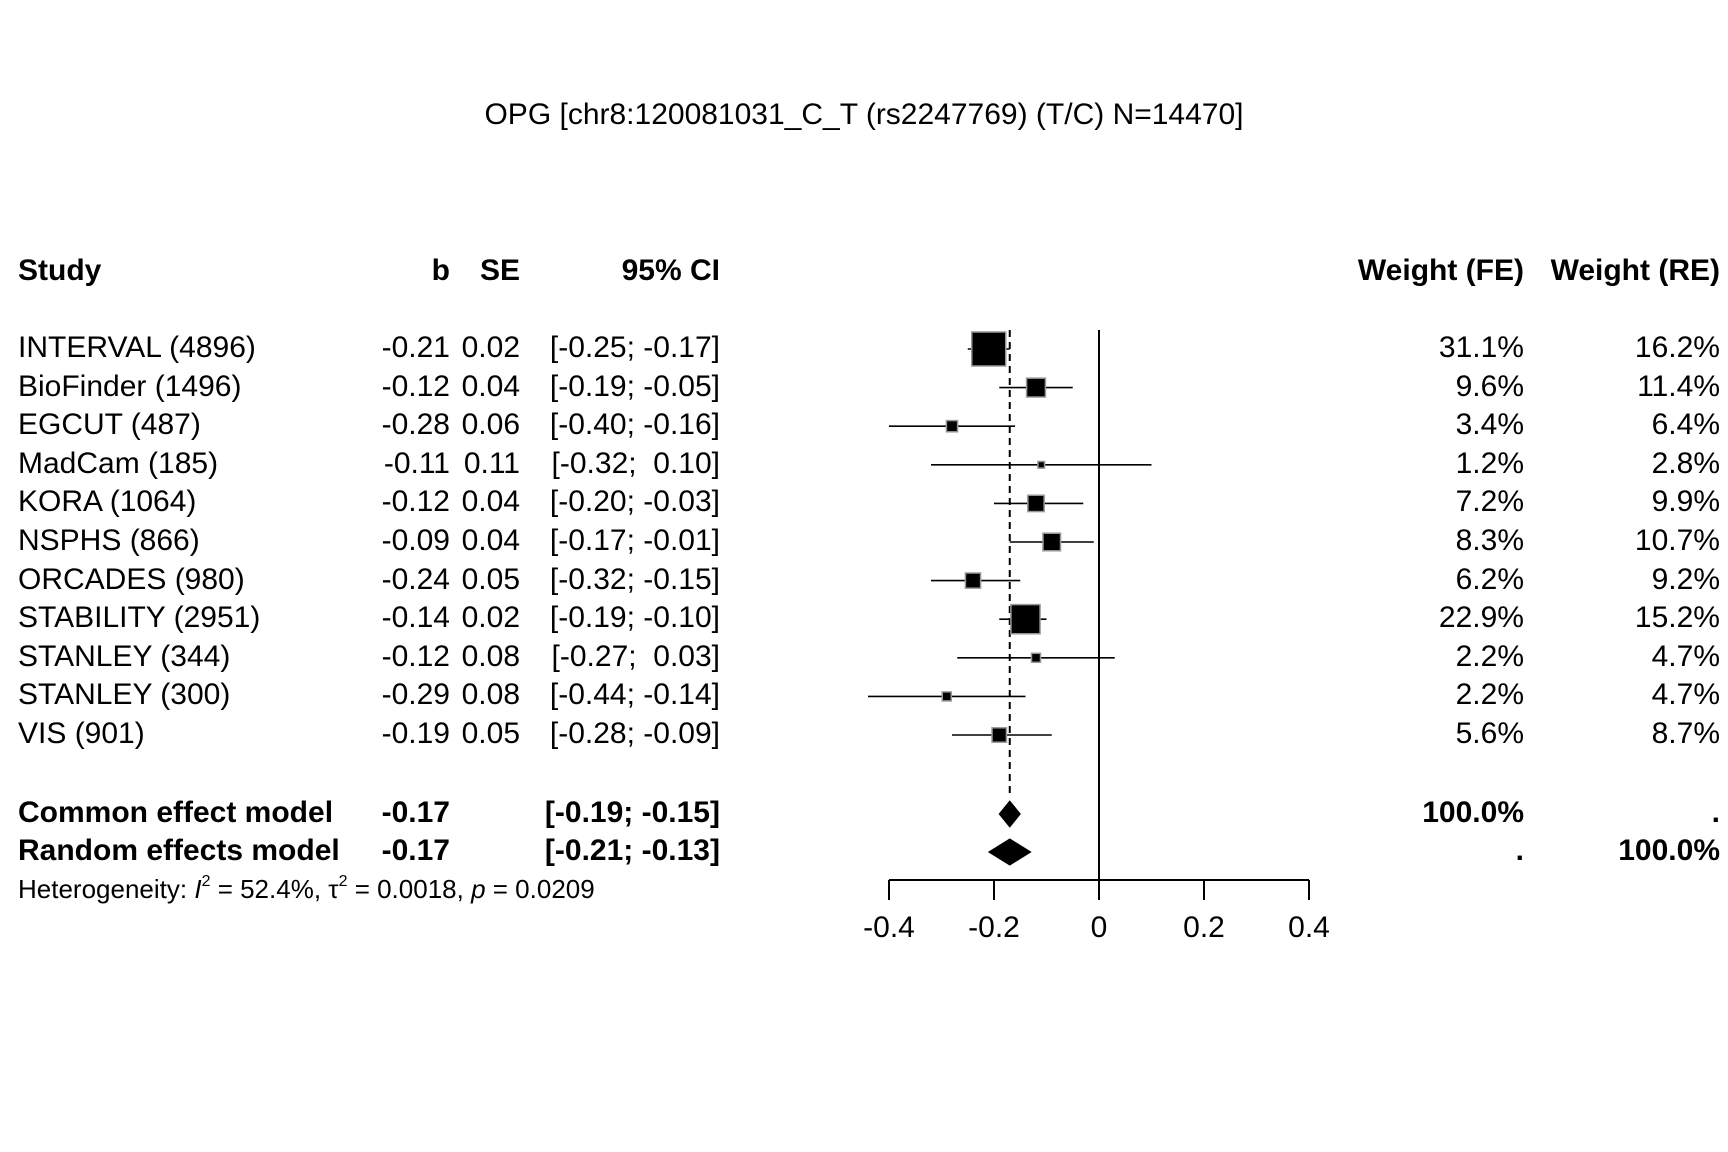  Describe the element at coordinates (109, 425) in the screenshot. I see `study-name: EGCUT (487)` at that location.